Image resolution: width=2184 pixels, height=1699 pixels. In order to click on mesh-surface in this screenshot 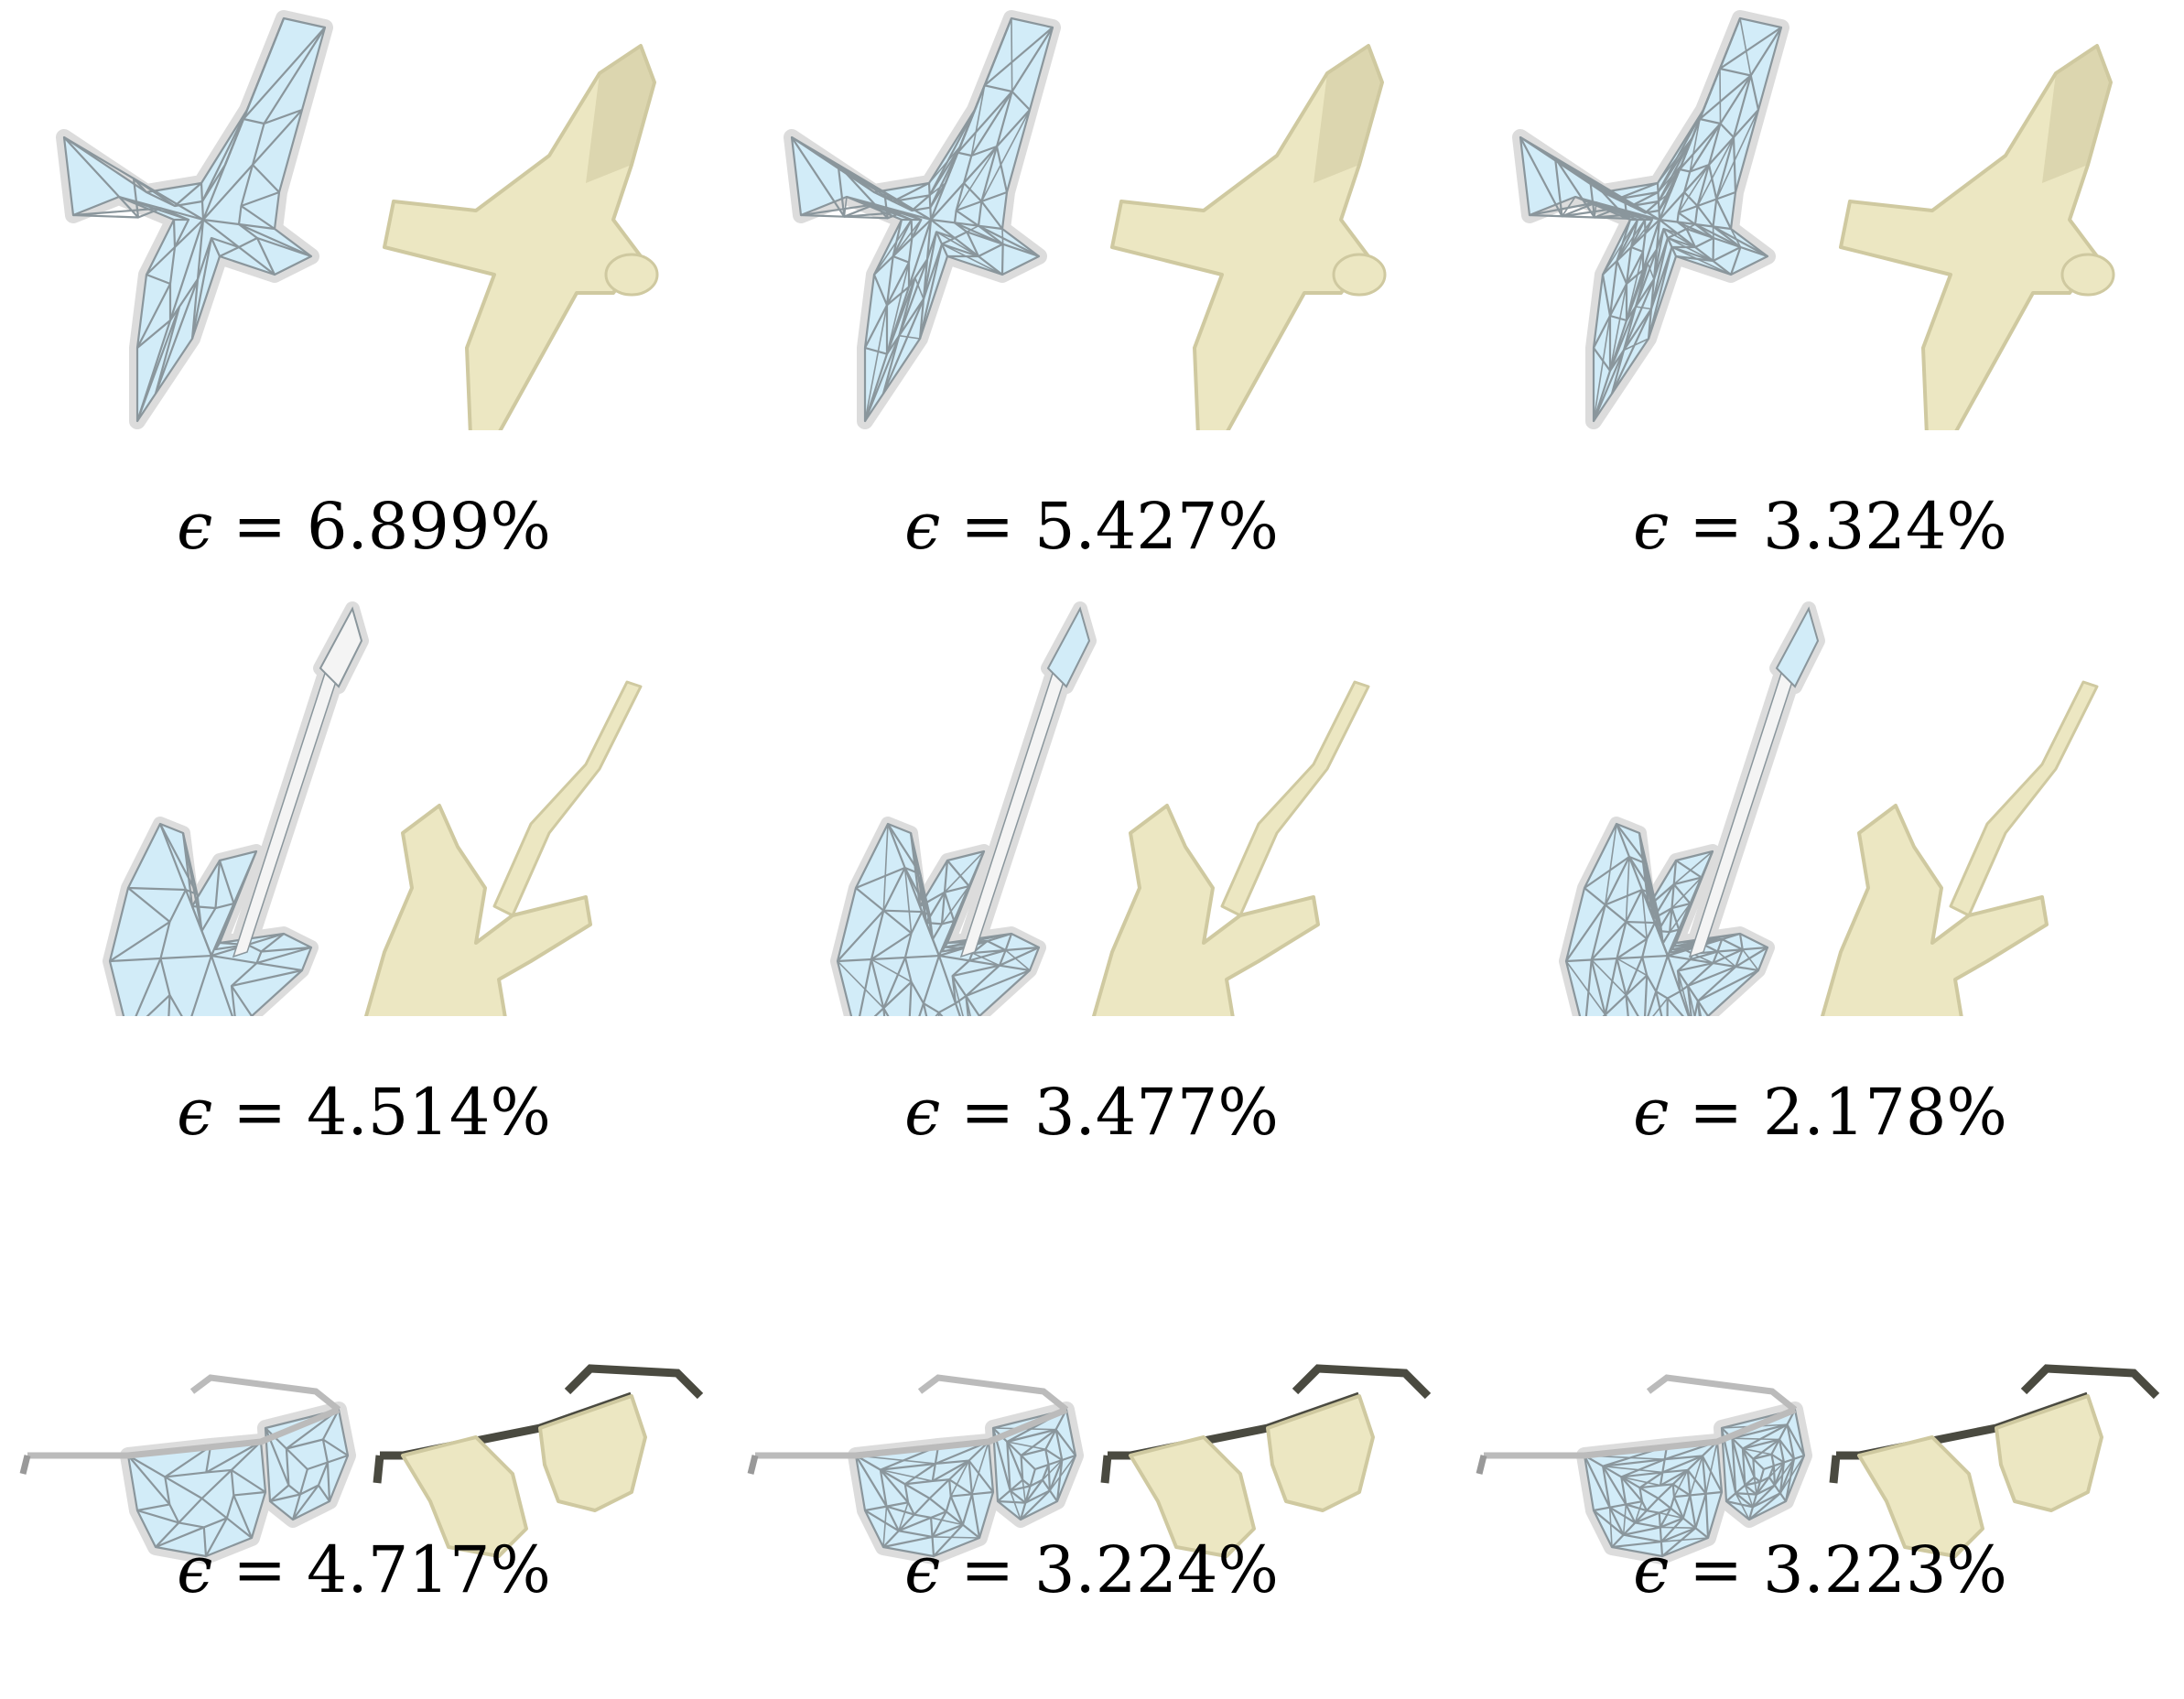, I will do `click(922, 219)`.